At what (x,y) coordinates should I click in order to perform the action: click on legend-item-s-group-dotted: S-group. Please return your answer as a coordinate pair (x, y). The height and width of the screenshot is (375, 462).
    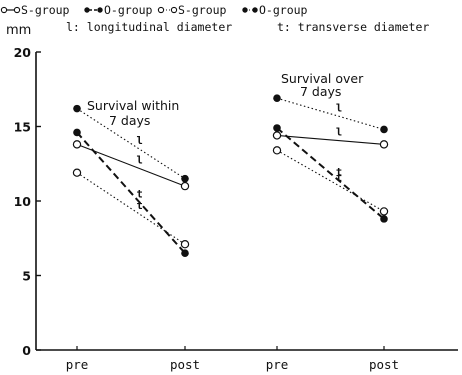
    Looking at the image, I should click on (192, 10).